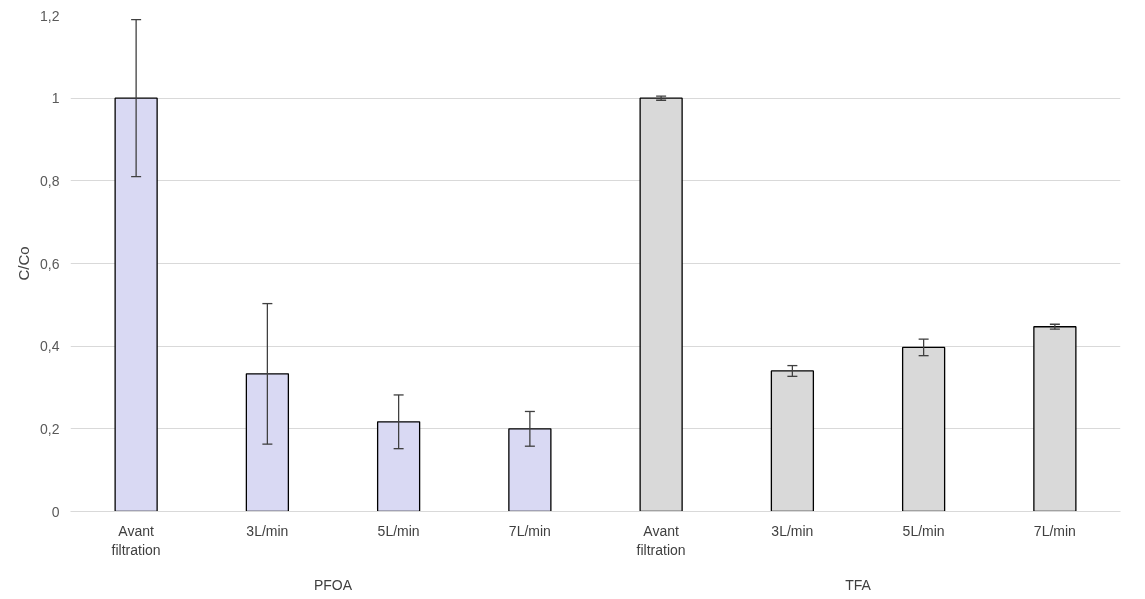 The width and height of the screenshot is (1145, 599). Describe the element at coordinates (50, 428) in the screenshot. I see `y-tick-label: 0,2` at that location.